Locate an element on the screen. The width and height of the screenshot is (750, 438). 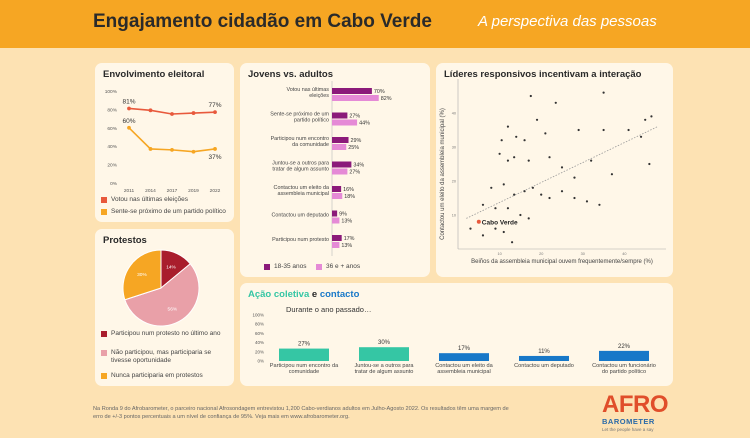
bar-value-label: 11% is located at coordinates (544, 352).